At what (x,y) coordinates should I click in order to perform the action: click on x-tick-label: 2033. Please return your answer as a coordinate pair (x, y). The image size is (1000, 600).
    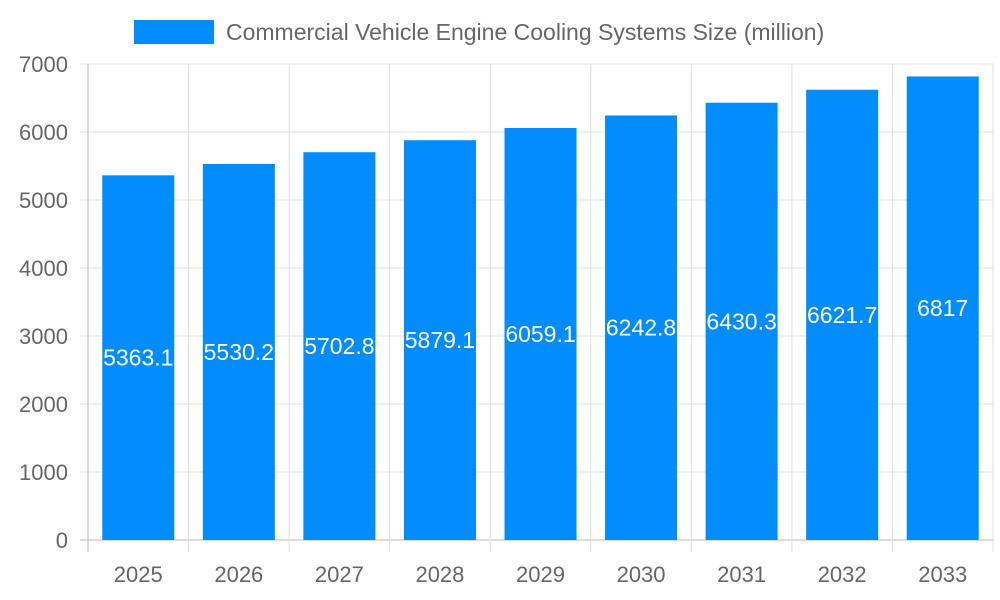
    Looking at the image, I should click on (942, 574).